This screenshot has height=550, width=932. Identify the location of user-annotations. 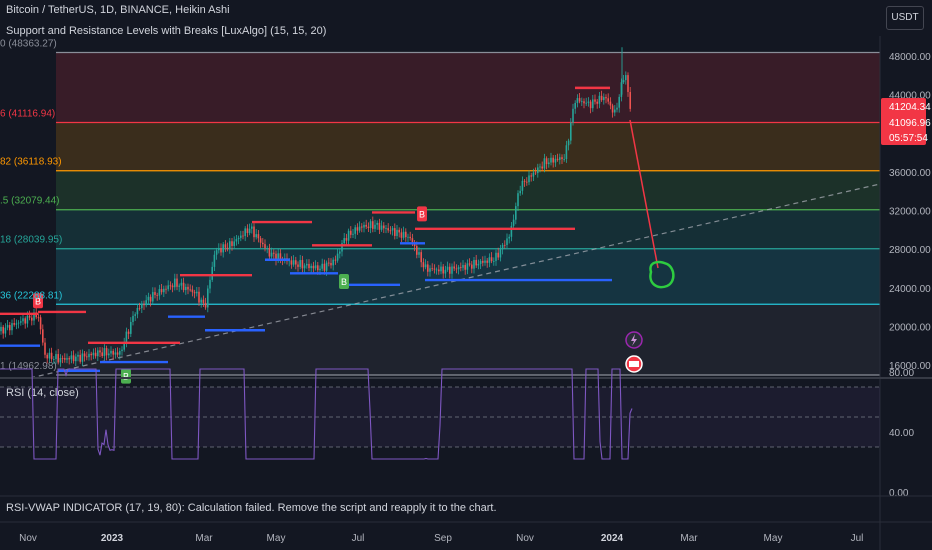
(650, 246).